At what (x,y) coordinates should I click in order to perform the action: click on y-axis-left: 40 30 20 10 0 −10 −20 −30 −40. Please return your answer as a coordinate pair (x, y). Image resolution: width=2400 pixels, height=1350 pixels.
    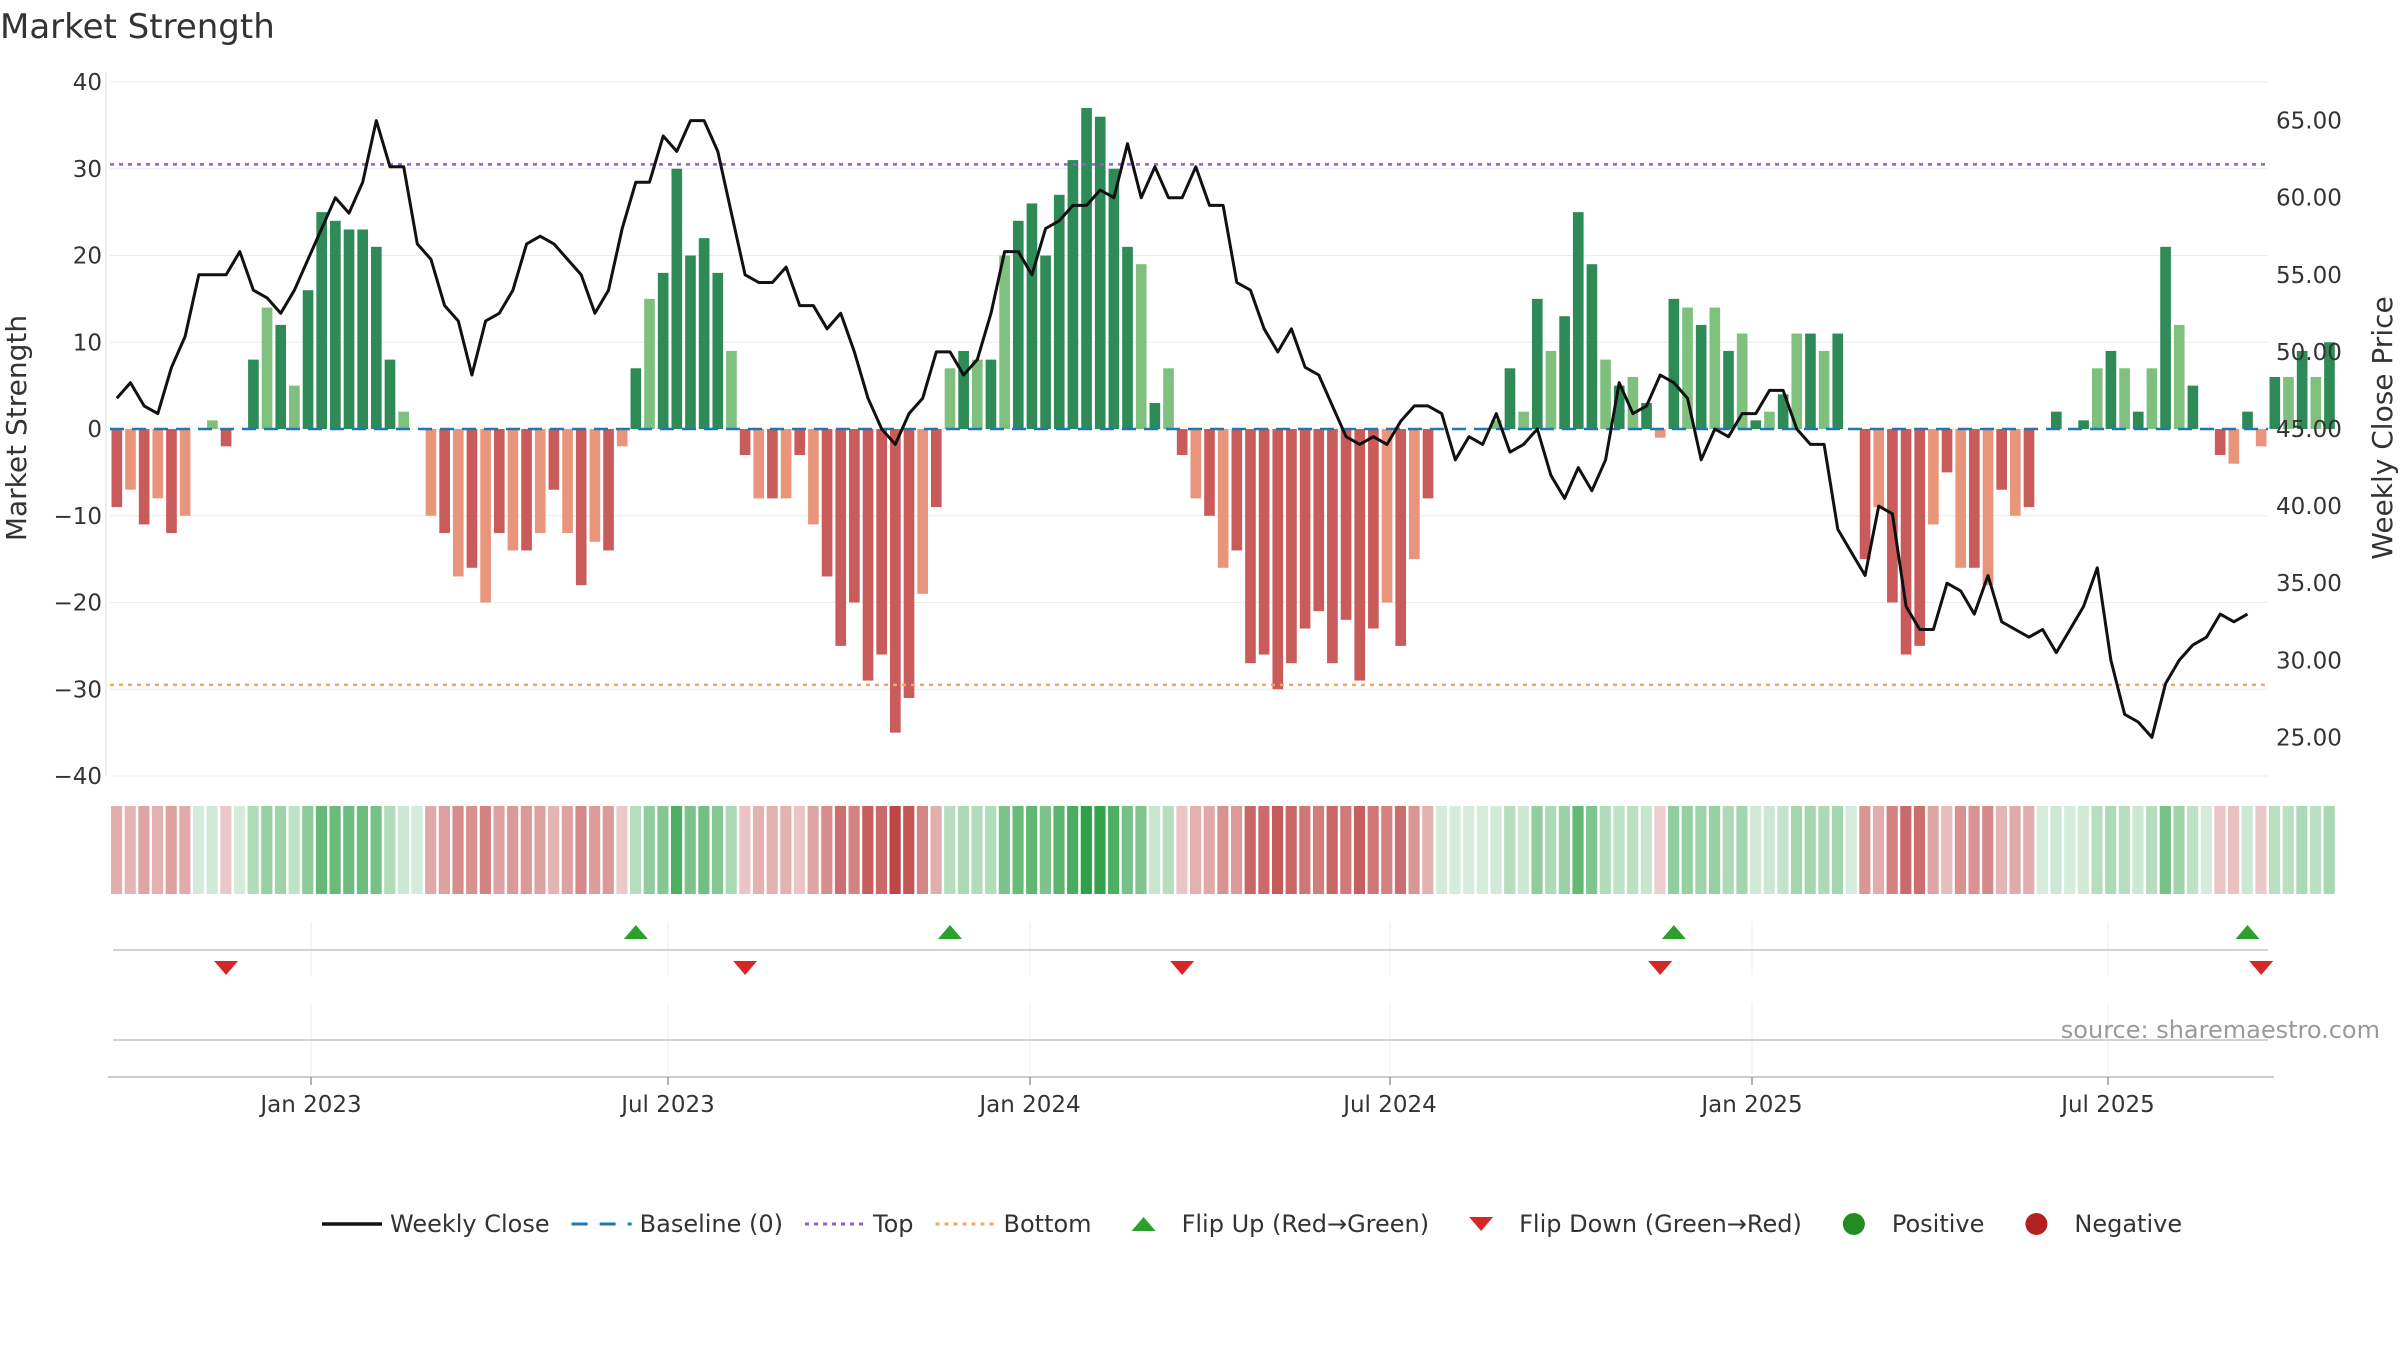
    Looking at the image, I should click on (80, 430).